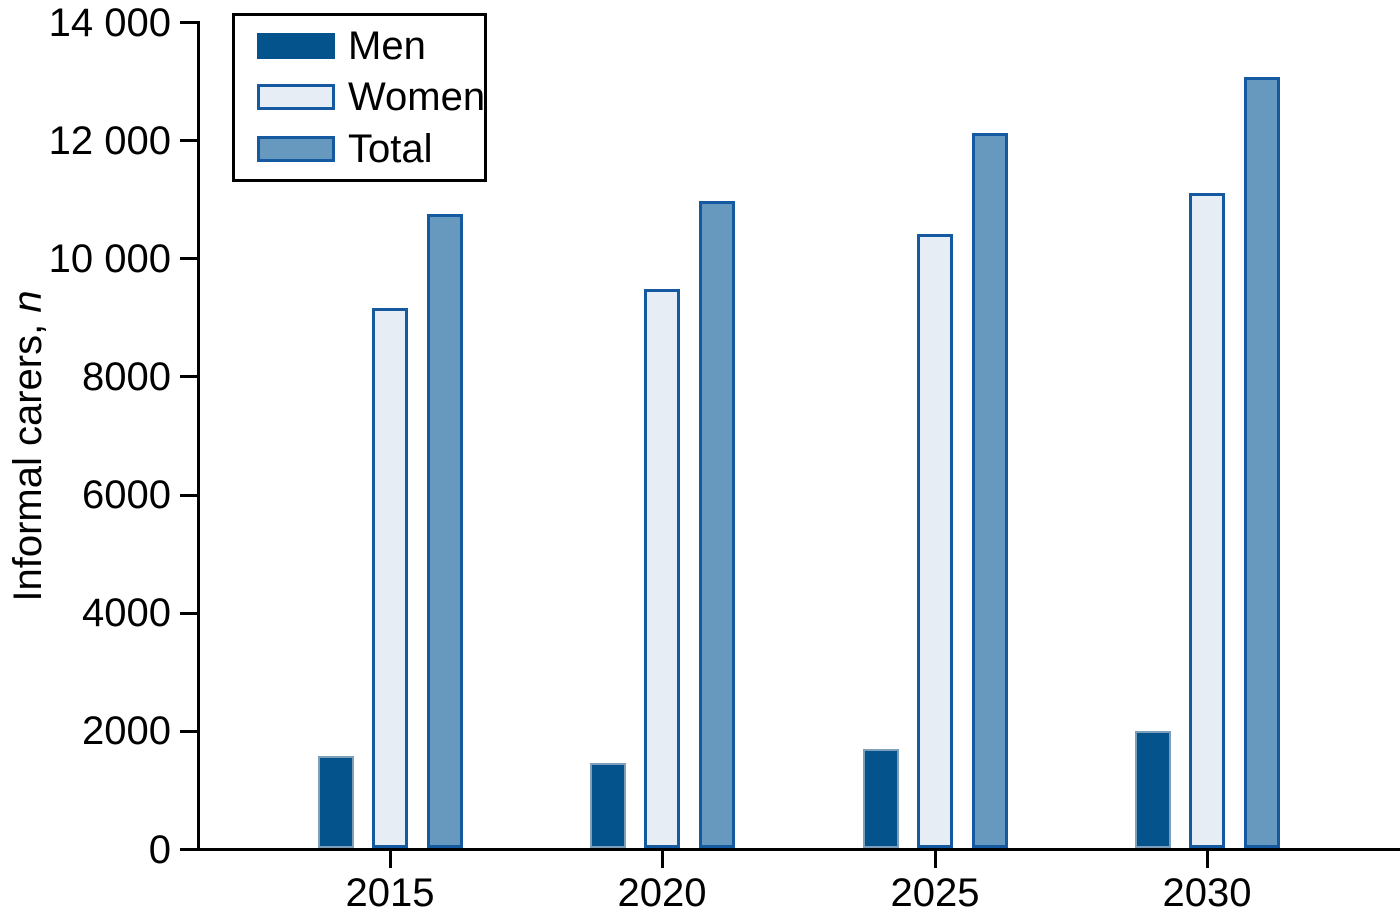 Image resolution: width=1400 pixels, height=918 pixels. I want to click on y-tick-label: 0, so click(159, 849).